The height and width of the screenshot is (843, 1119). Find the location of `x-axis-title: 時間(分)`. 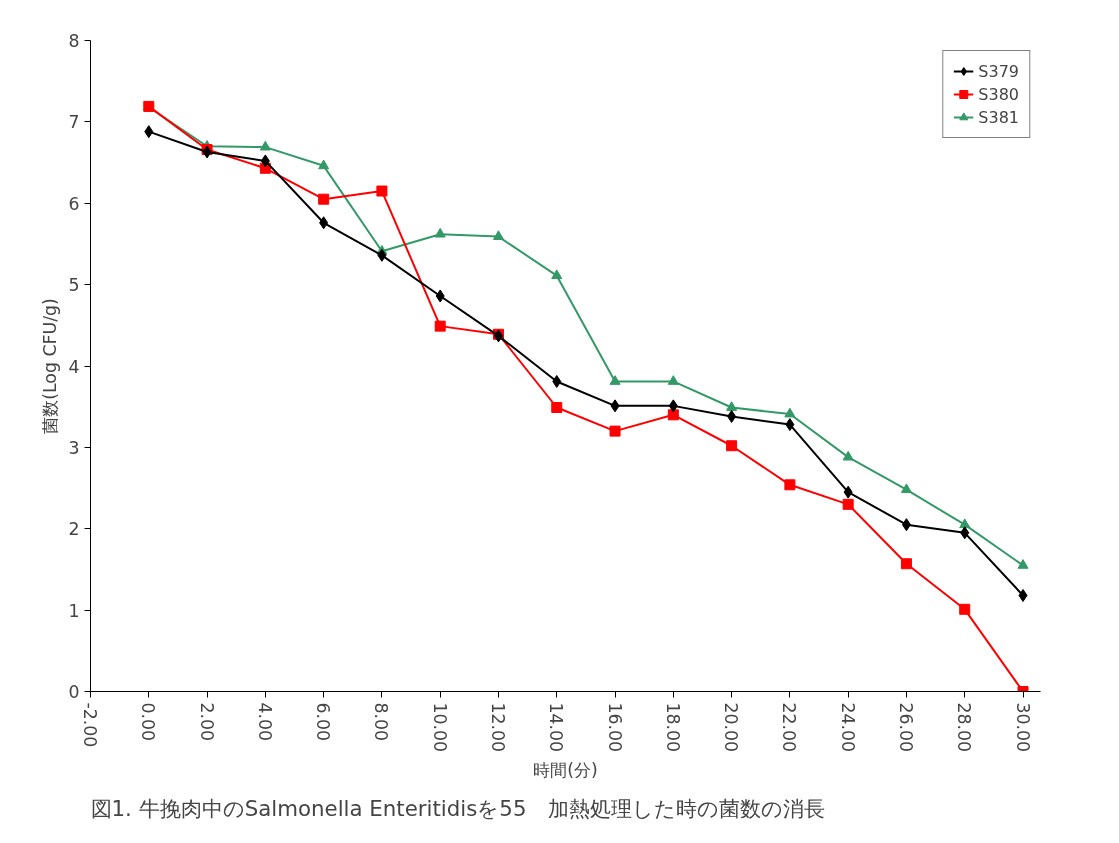

x-axis-title: 時間(分) is located at coordinates (565, 770).